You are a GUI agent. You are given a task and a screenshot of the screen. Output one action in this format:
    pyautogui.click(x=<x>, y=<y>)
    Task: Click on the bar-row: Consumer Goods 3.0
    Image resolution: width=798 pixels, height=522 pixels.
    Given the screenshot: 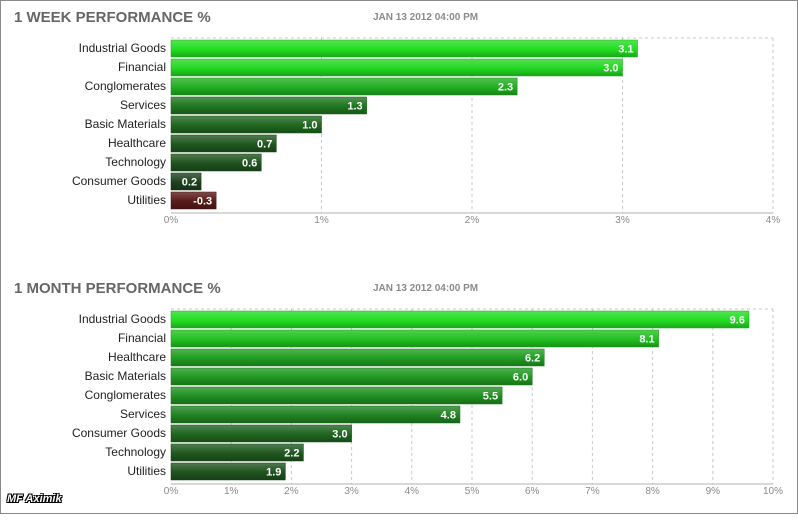 What is the action you would take?
    pyautogui.click(x=212, y=433)
    